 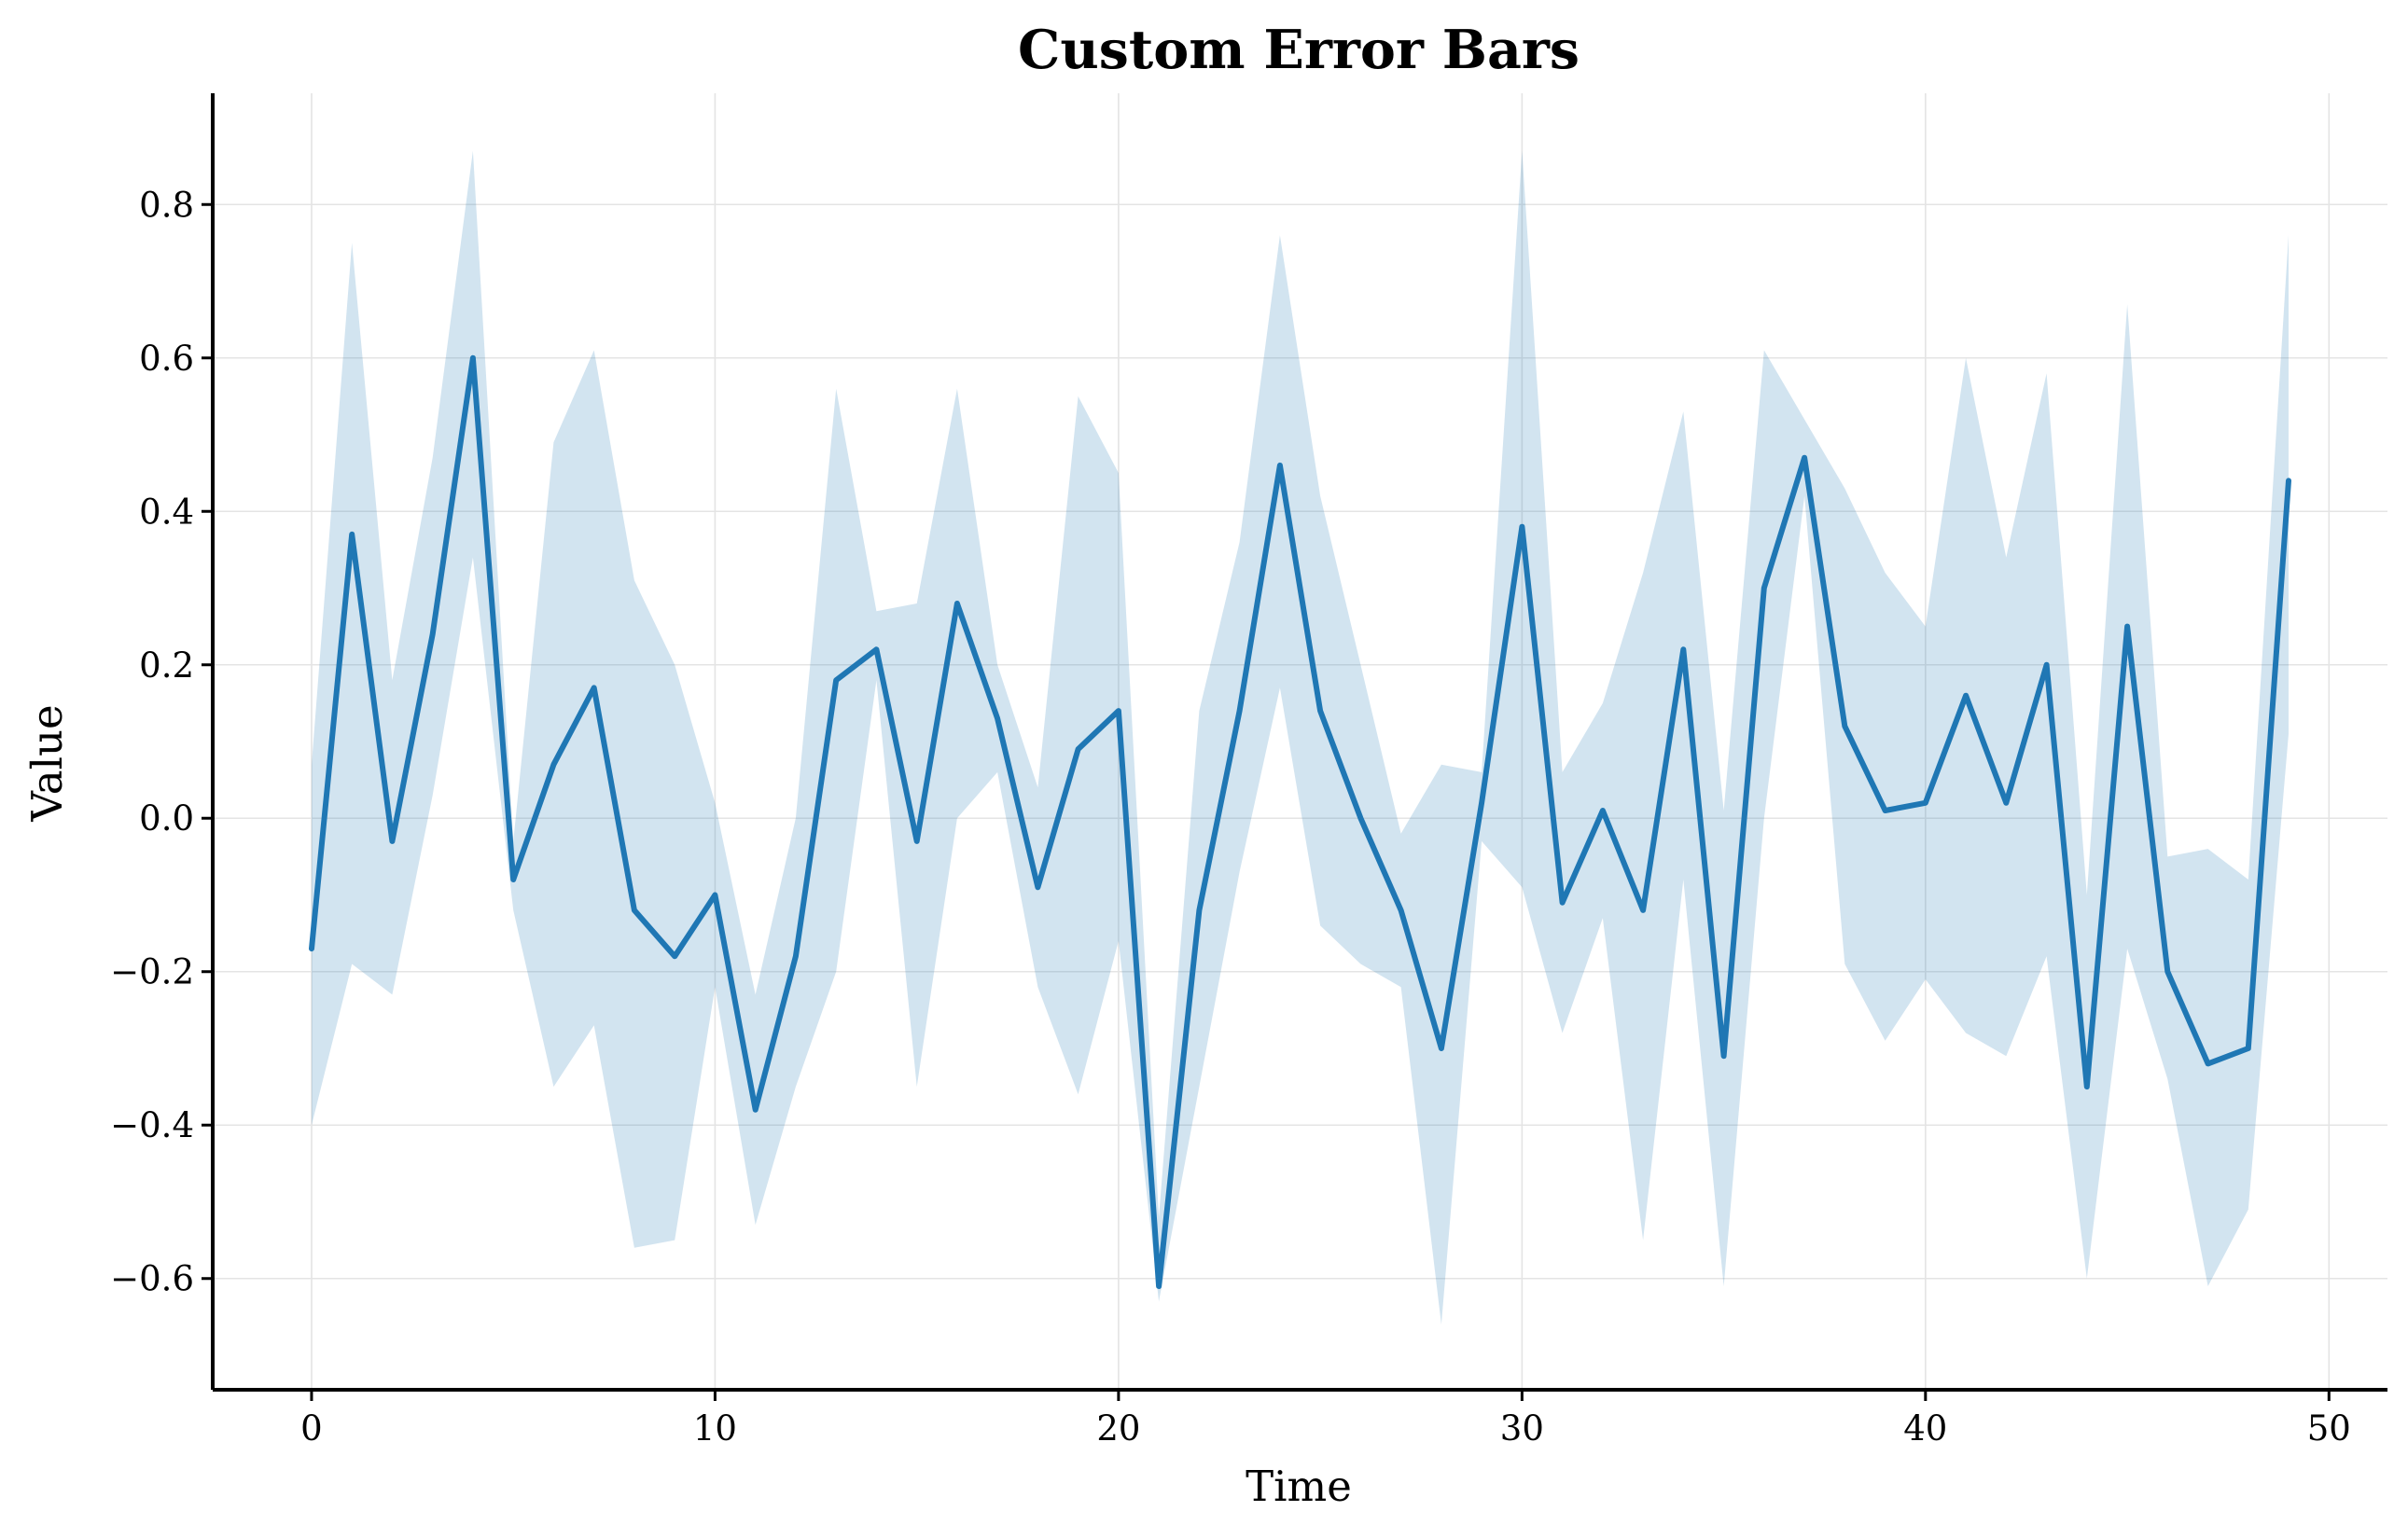 What do you see at coordinates (1925, 1428) in the screenshot?
I see `x-tick-label: 40` at bounding box center [1925, 1428].